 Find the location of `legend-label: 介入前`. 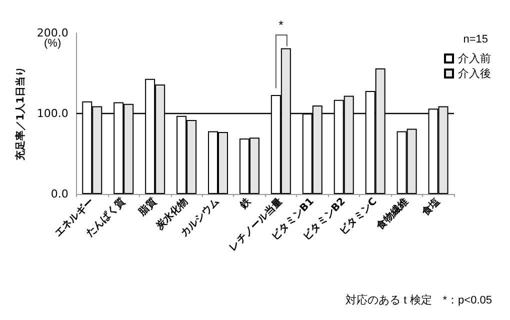

legend-label: 介入前 is located at coordinates (474, 58).